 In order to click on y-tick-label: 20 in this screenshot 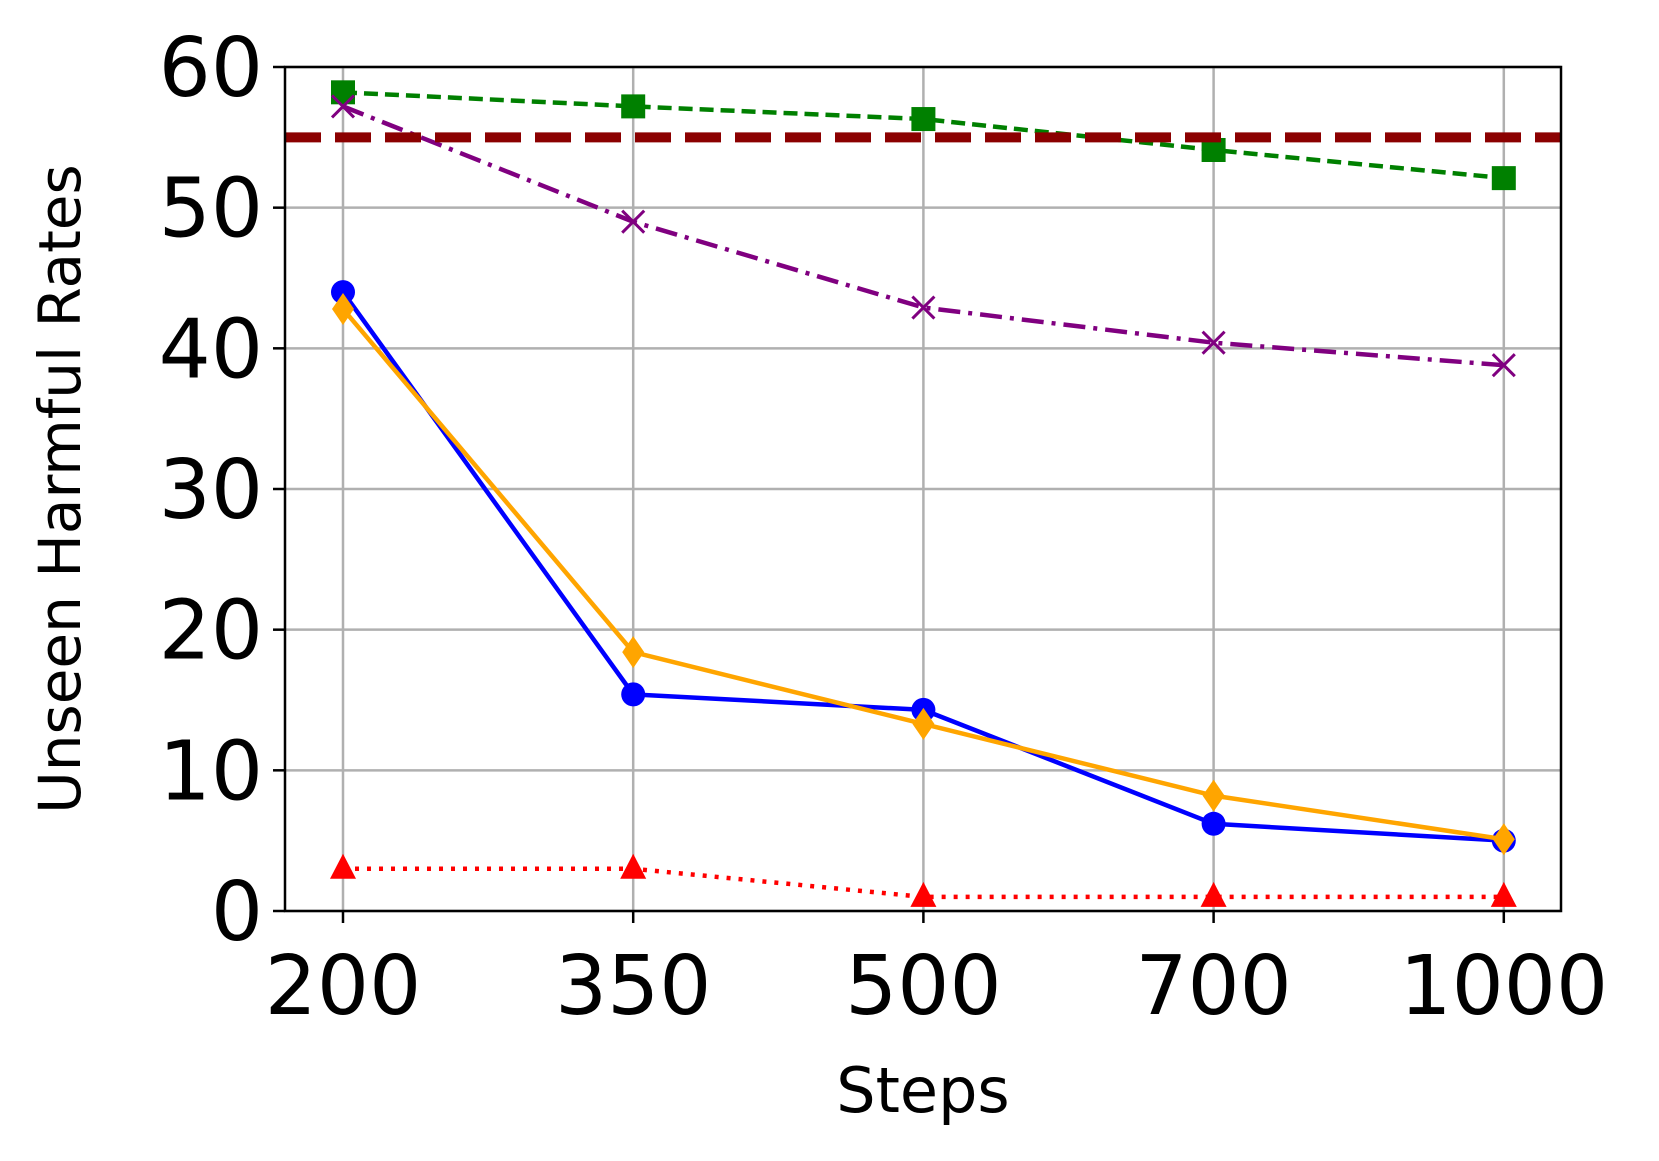, I will do `click(211, 631)`.